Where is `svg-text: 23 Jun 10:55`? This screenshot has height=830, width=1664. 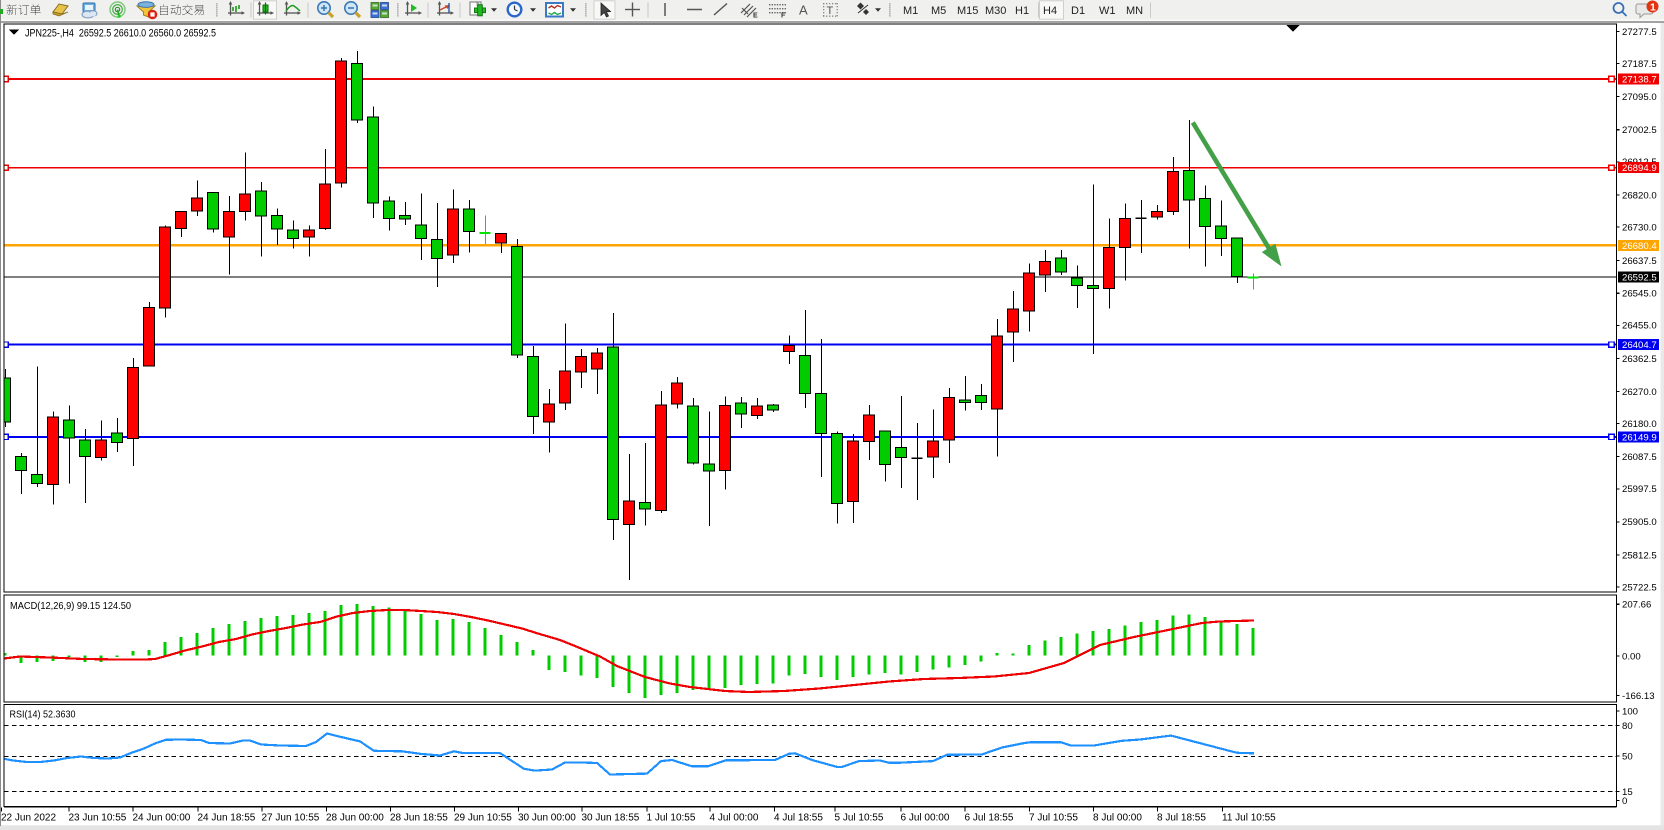 svg-text: 23 Jun 10:55 is located at coordinates (98, 818).